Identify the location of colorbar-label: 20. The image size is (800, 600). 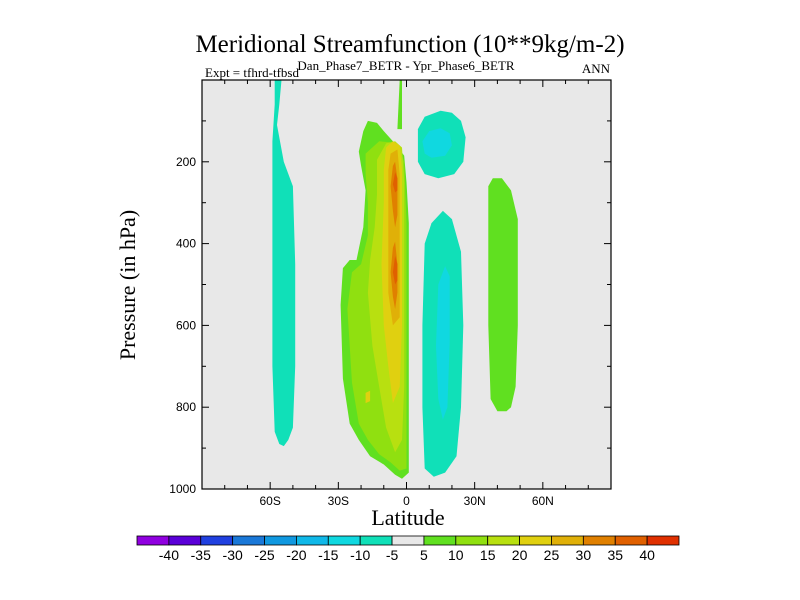
(520, 555).